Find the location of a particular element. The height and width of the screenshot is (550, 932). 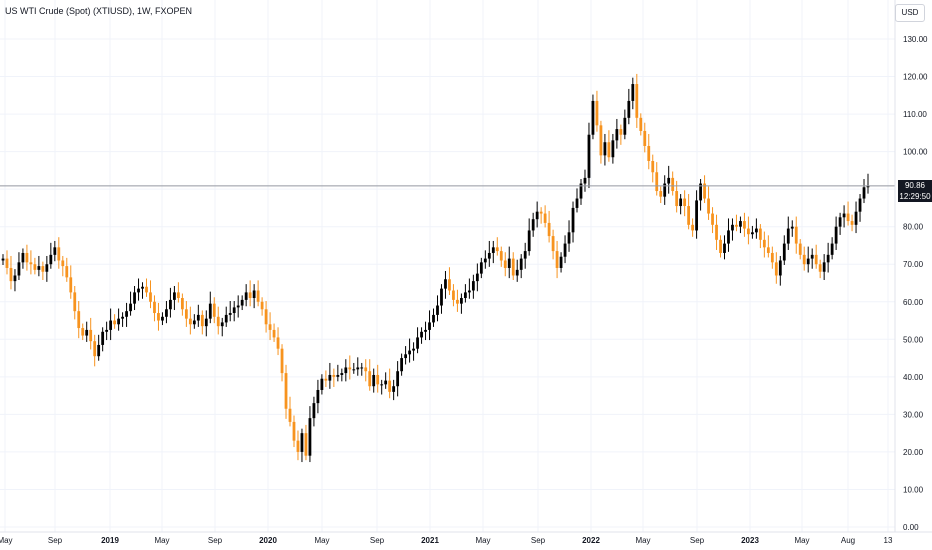

y-tick-label: 110.00 is located at coordinates (915, 114).